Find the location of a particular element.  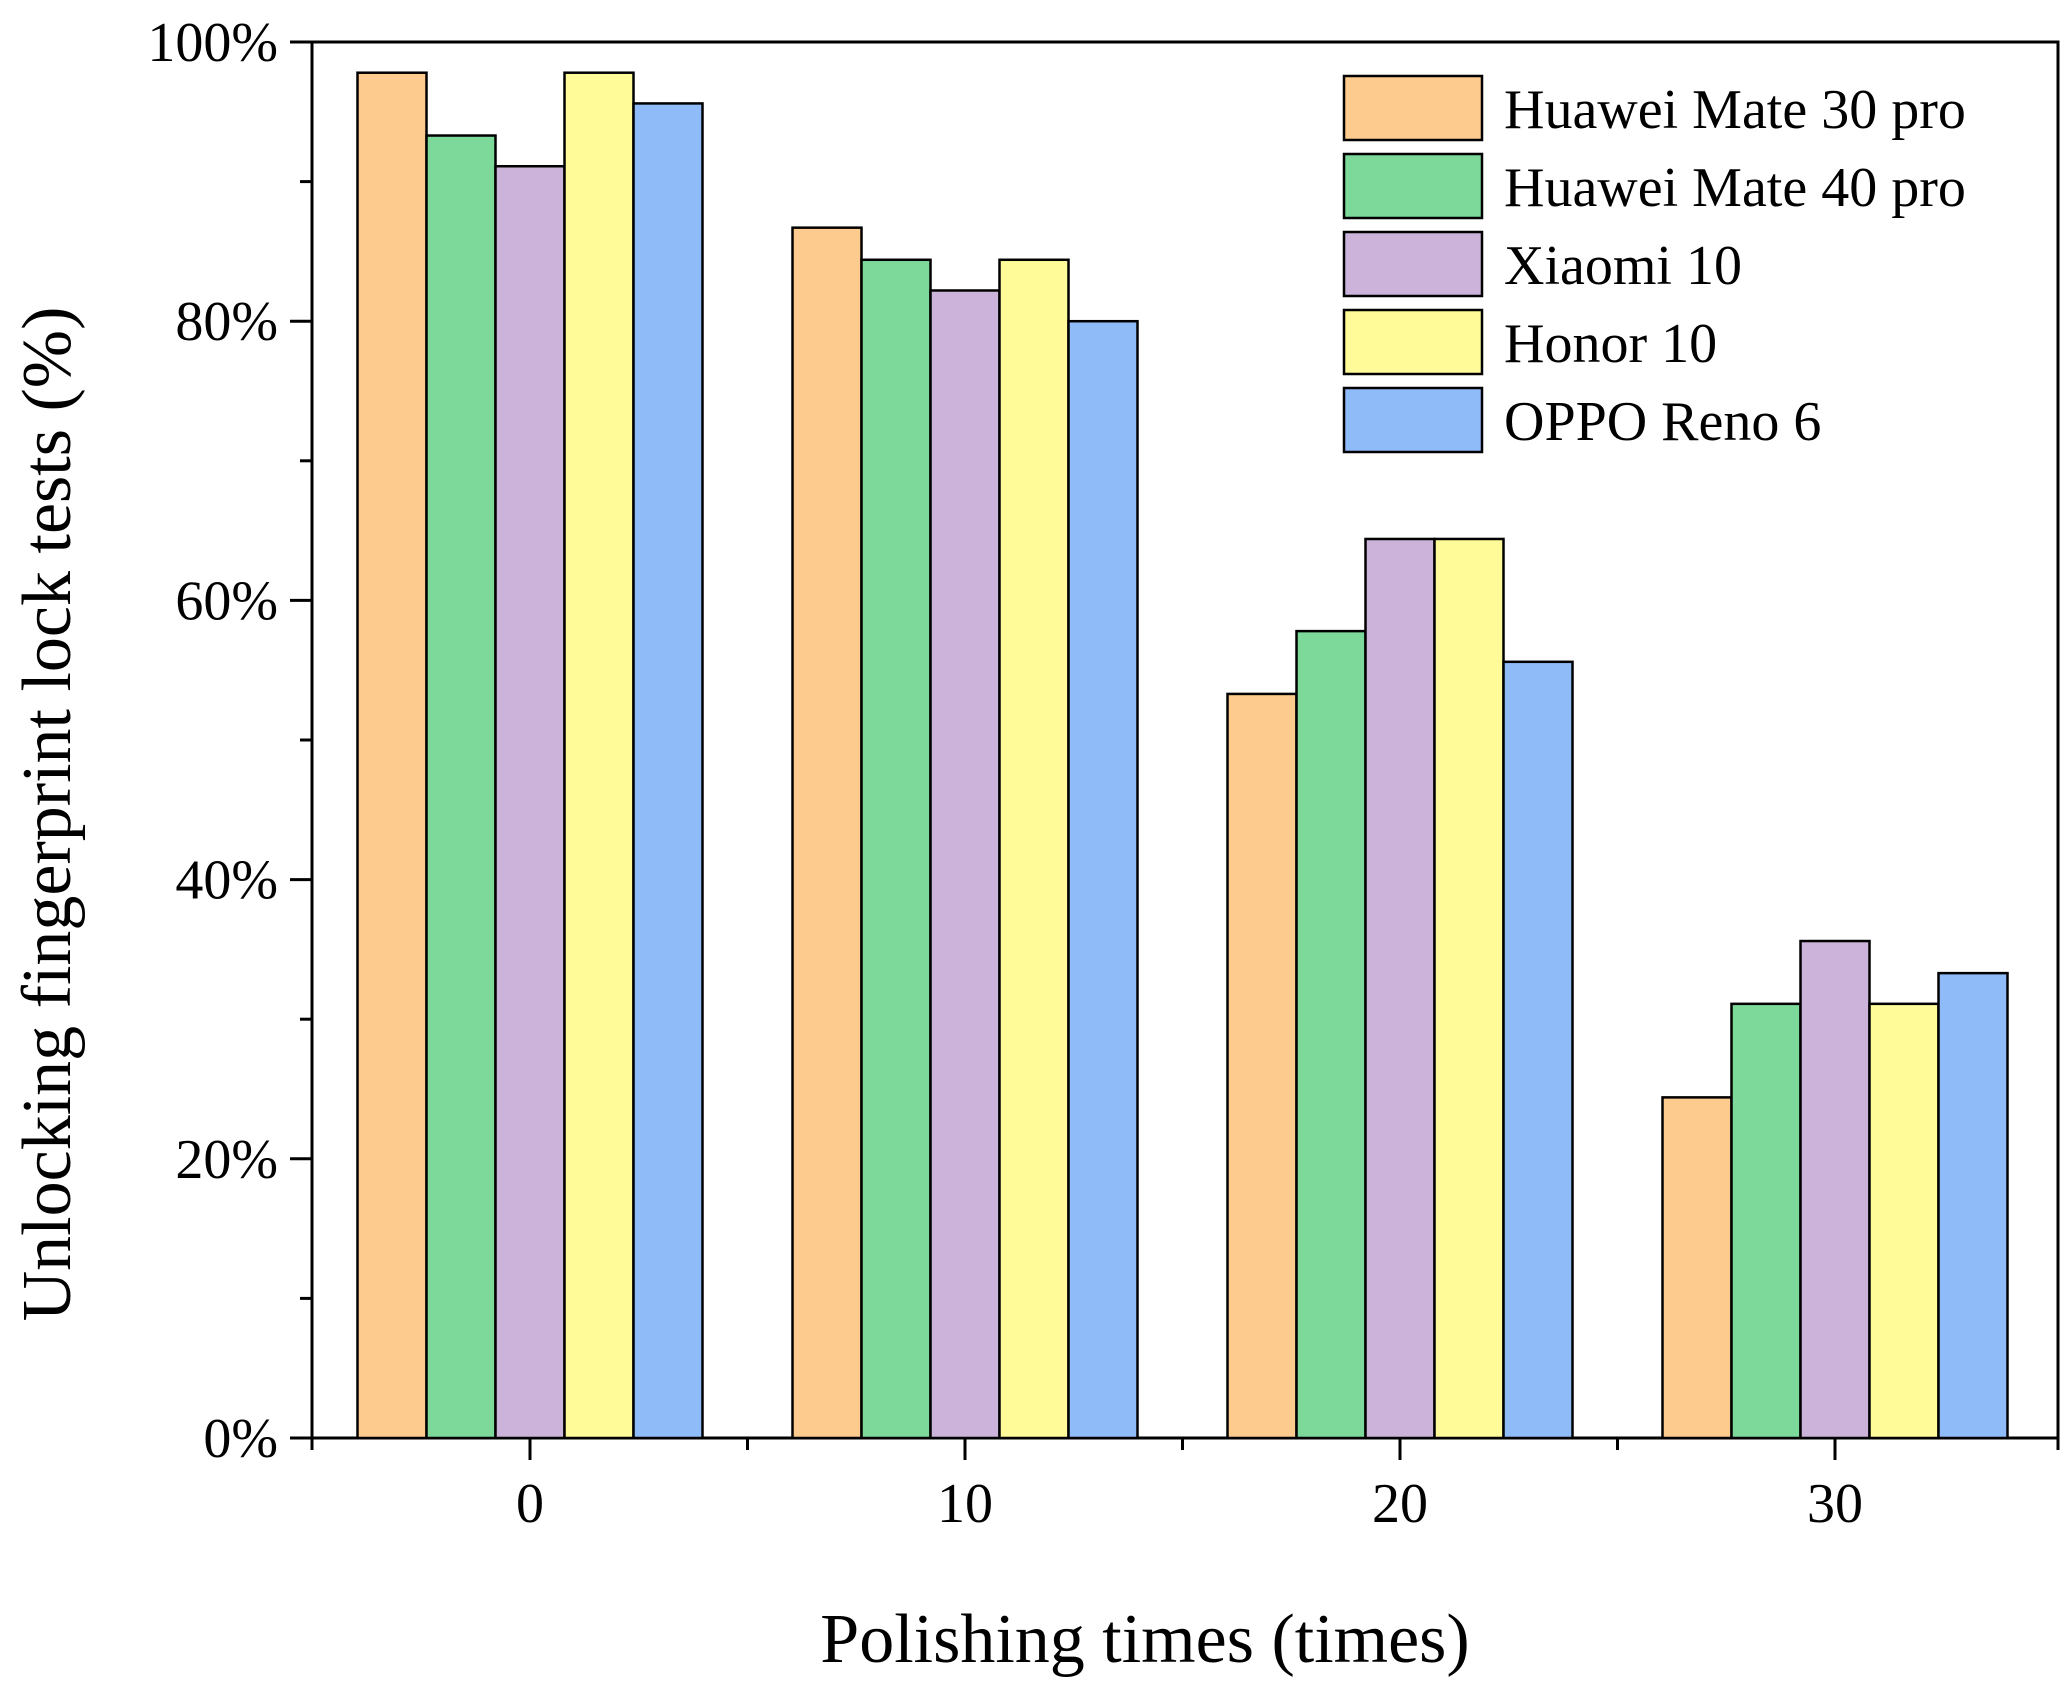

legend-label: Honor 10 is located at coordinates (1610, 344).